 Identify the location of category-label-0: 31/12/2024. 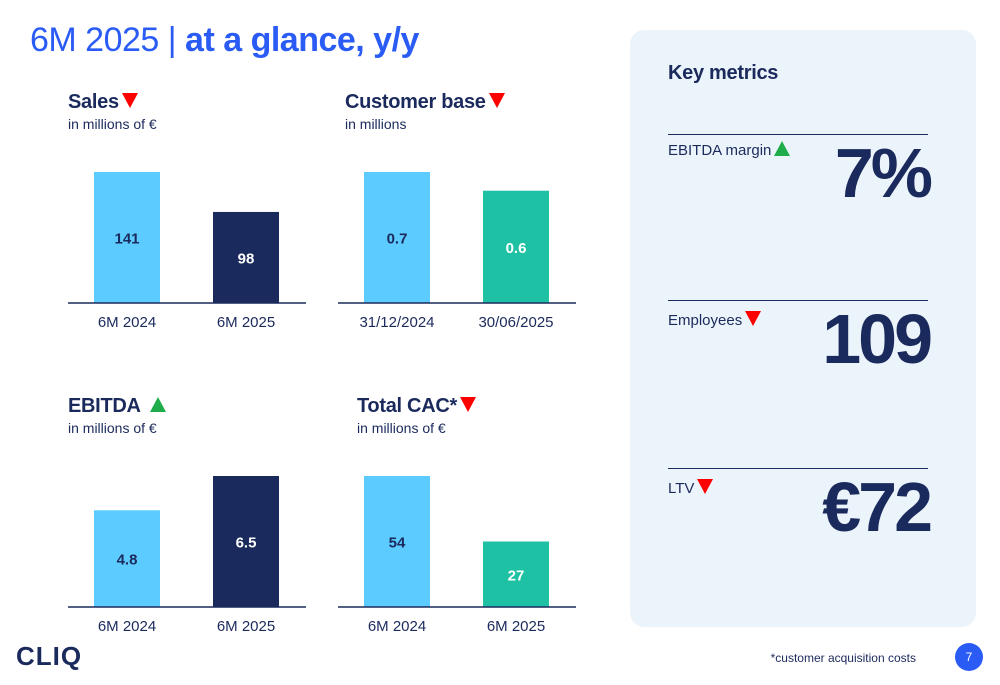
(396, 322).